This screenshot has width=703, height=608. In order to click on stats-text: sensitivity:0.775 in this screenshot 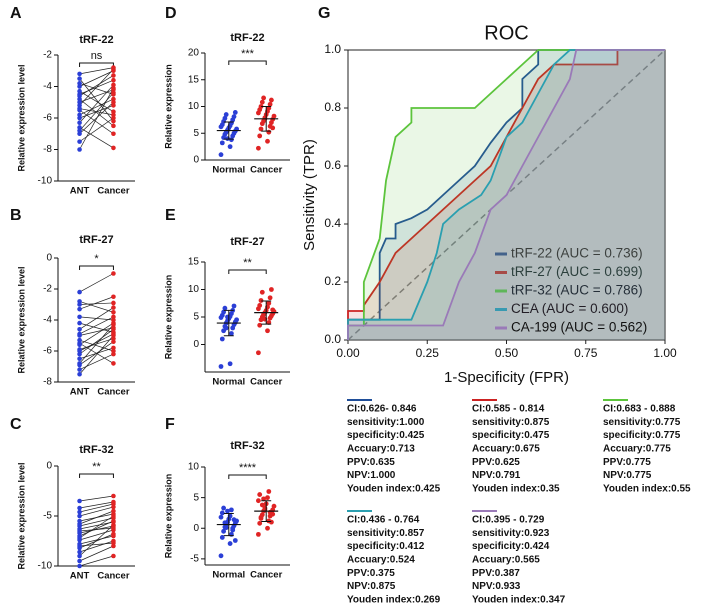, I will do `click(642, 422)`.